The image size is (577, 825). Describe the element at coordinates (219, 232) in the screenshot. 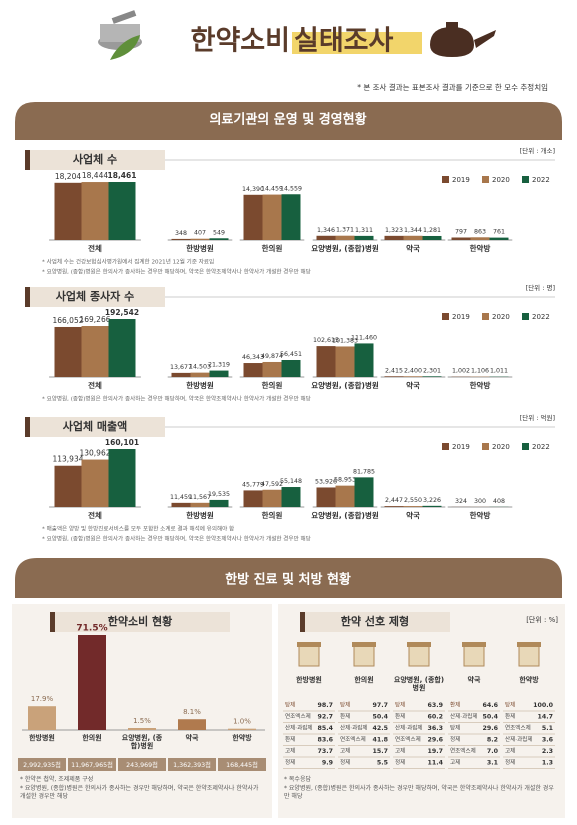

I see `value-label: 549` at that location.